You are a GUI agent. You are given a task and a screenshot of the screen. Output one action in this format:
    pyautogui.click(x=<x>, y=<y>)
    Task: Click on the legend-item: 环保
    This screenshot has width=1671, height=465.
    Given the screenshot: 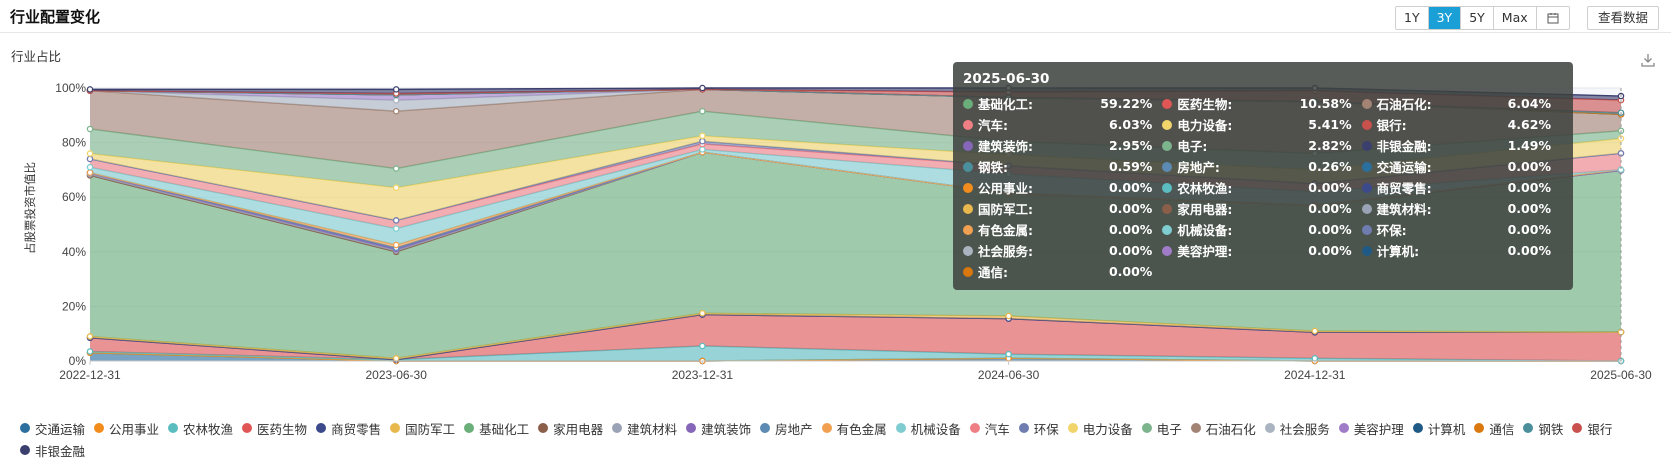 What is the action you would take?
    pyautogui.click(x=1038, y=428)
    